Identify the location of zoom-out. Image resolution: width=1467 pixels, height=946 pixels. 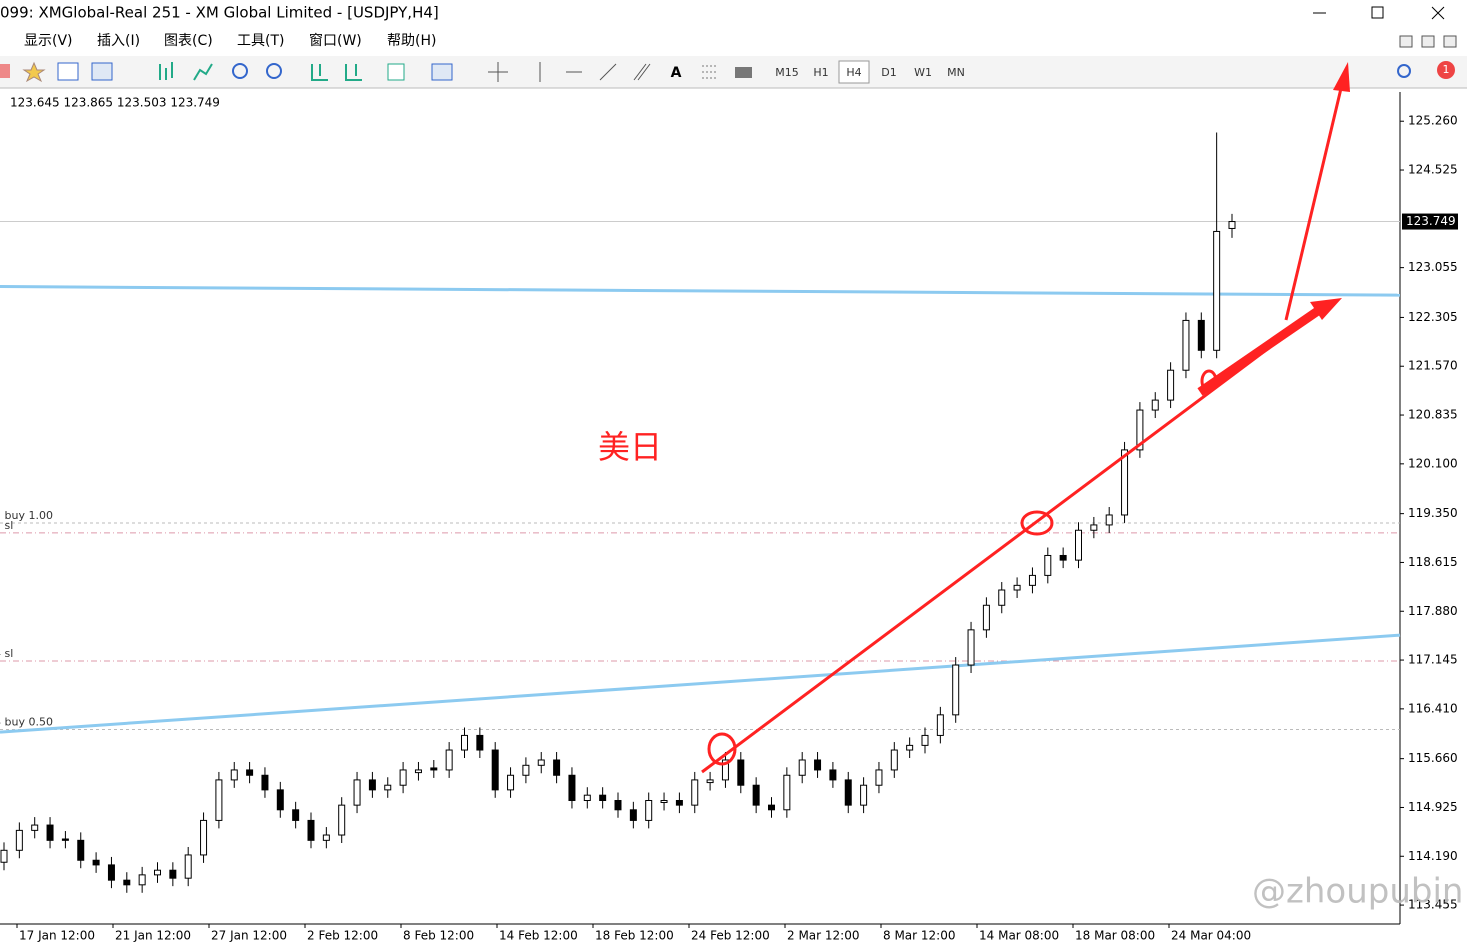
(274, 71).